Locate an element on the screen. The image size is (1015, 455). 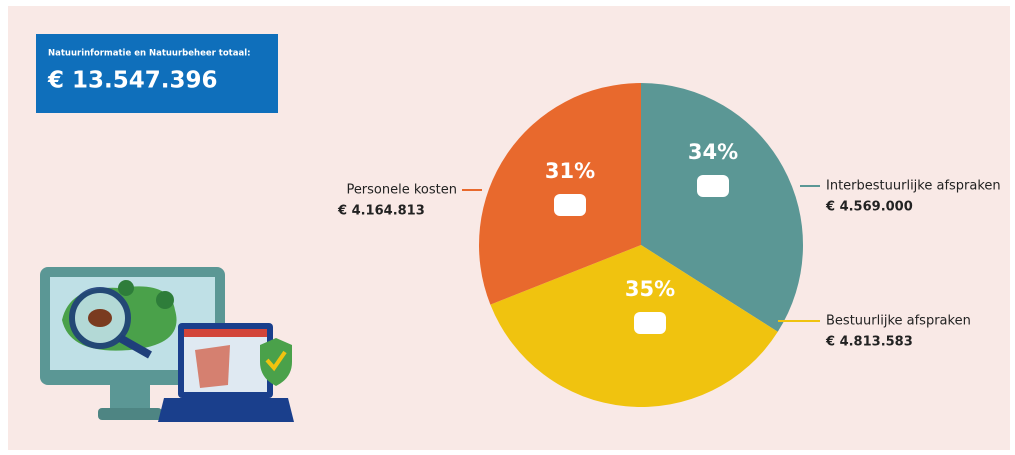
total-title: Natuurinformatie en Natuurbeheer totaal: is located at coordinates (149, 54).